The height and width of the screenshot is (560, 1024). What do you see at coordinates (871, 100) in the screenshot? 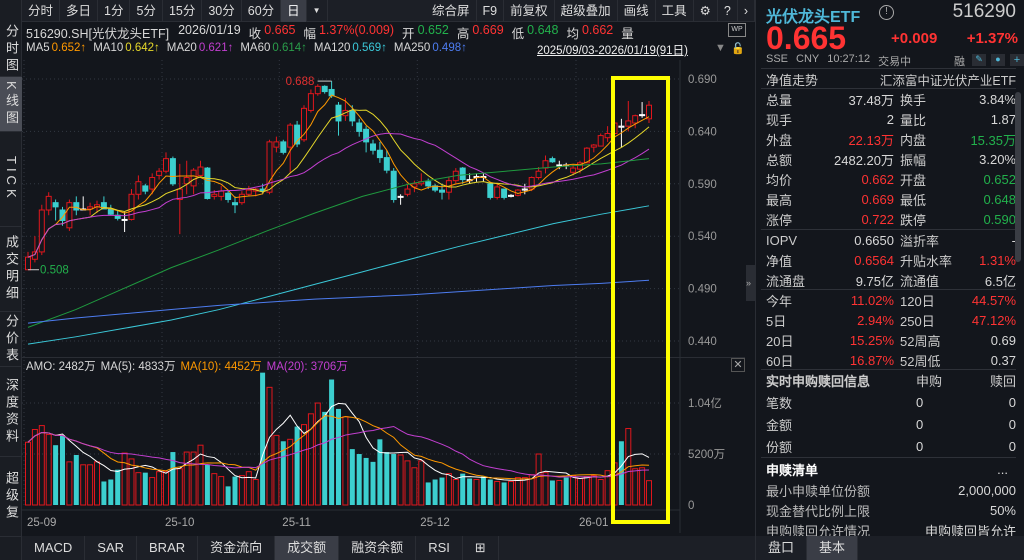
I see `row-value: 37.48万` at bounding box center [871, 100].